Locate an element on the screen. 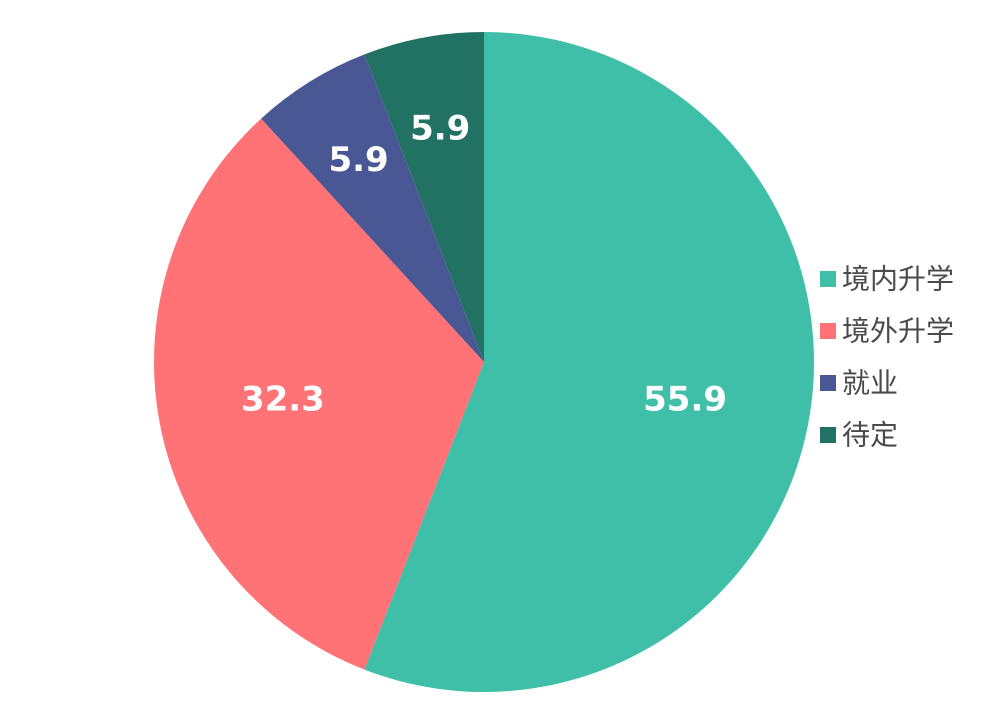 The width and height of the screenshot is (999, 719). legend-label-3: 就业 is located at coordinates (870, 383).